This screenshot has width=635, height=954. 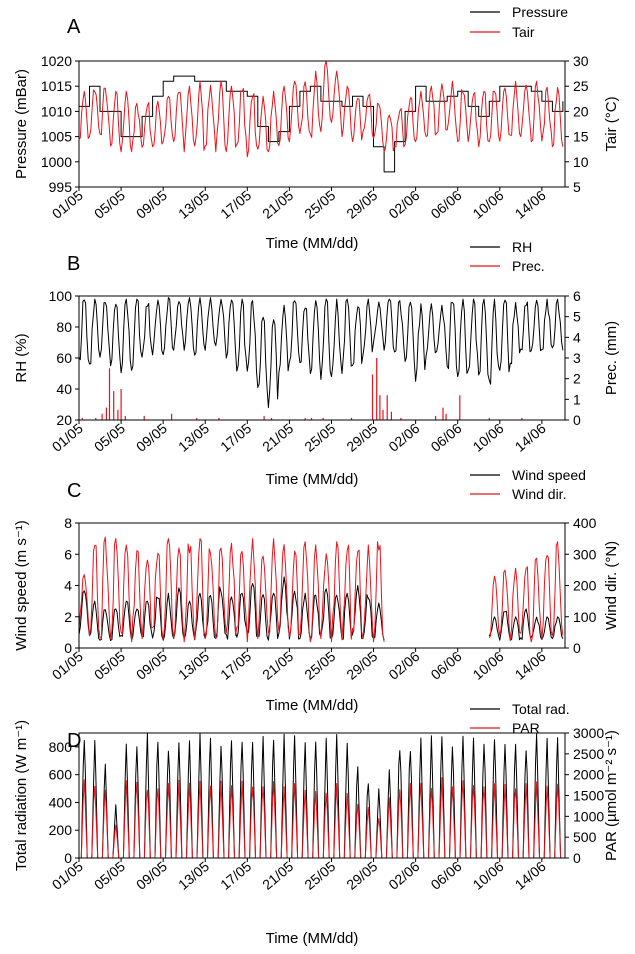 What do you see at coordinates (21, 357) in the screenshot?
I see `y-axis-title-left: RH (%)` at bounding box center [21, 357].